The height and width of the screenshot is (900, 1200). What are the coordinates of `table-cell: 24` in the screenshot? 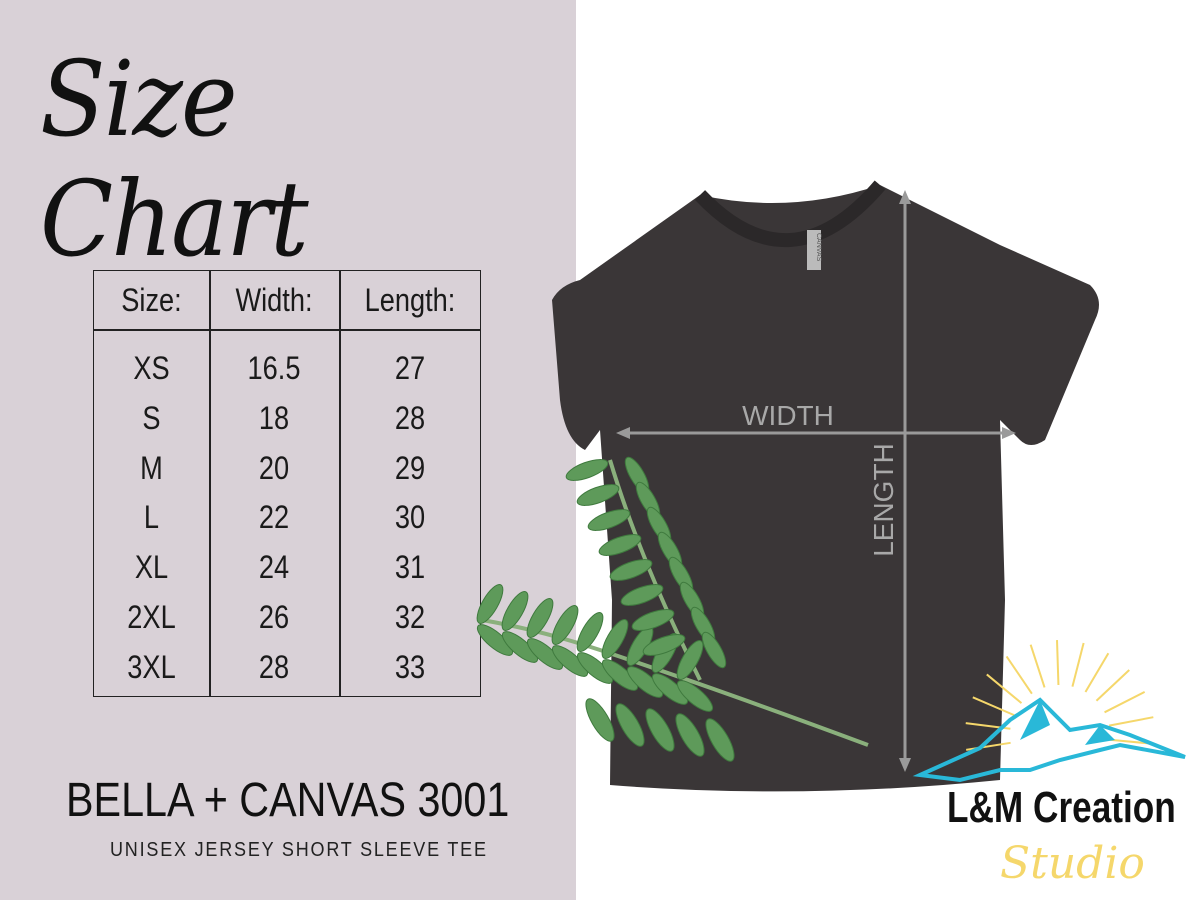 It's located at (274, 567).